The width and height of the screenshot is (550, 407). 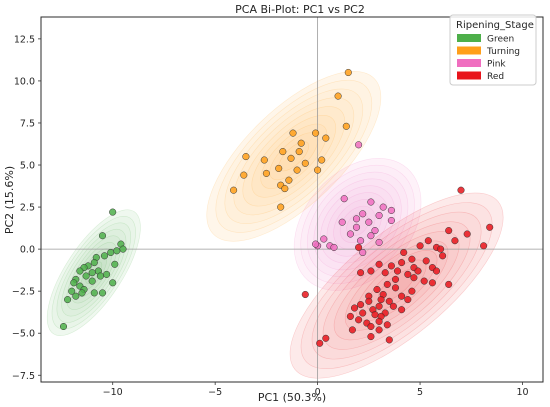 I want to click on y-tick-label: 7.5, so click(x=27, y=123).